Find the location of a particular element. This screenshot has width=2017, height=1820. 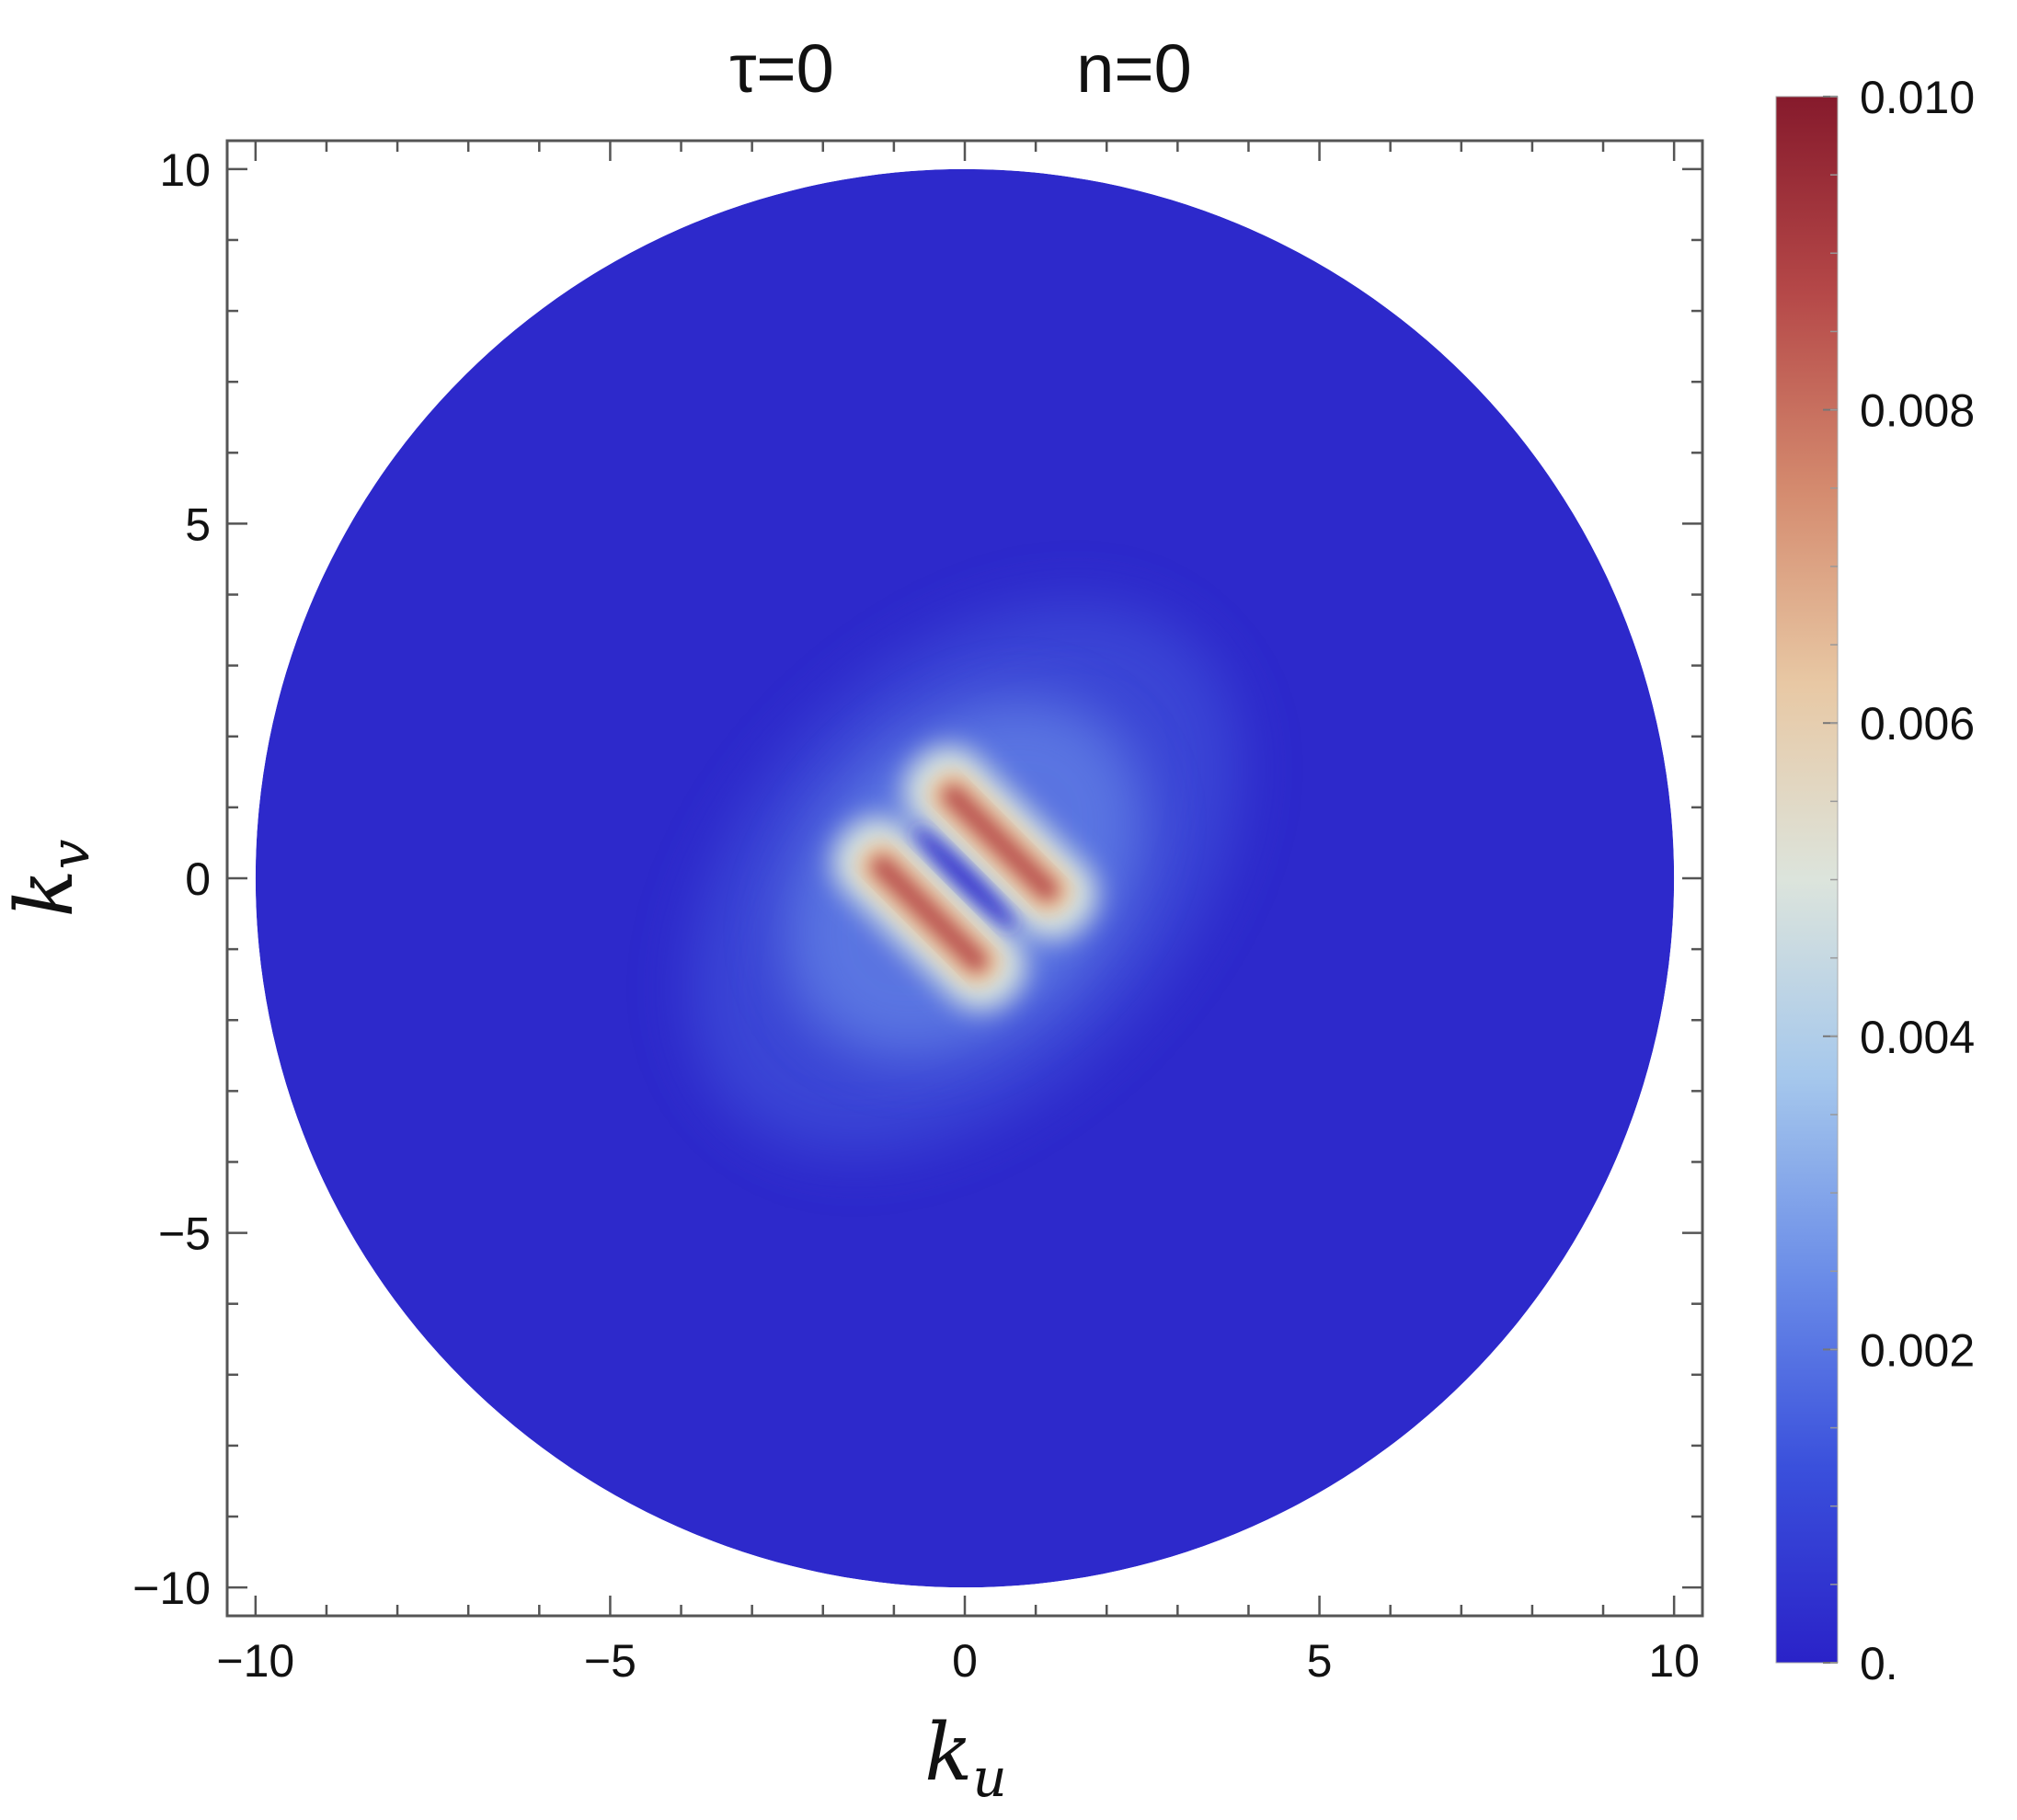

colorbar-tick-label: 0.010 is located at coordinates (1917, 97).